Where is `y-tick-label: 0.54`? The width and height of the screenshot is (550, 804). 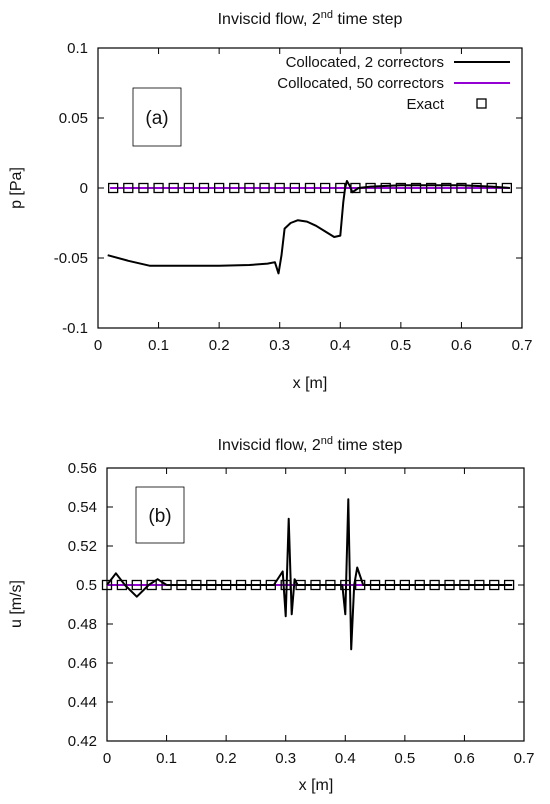
y-tick-label: 0.54 is located at coordinates (82, 507).